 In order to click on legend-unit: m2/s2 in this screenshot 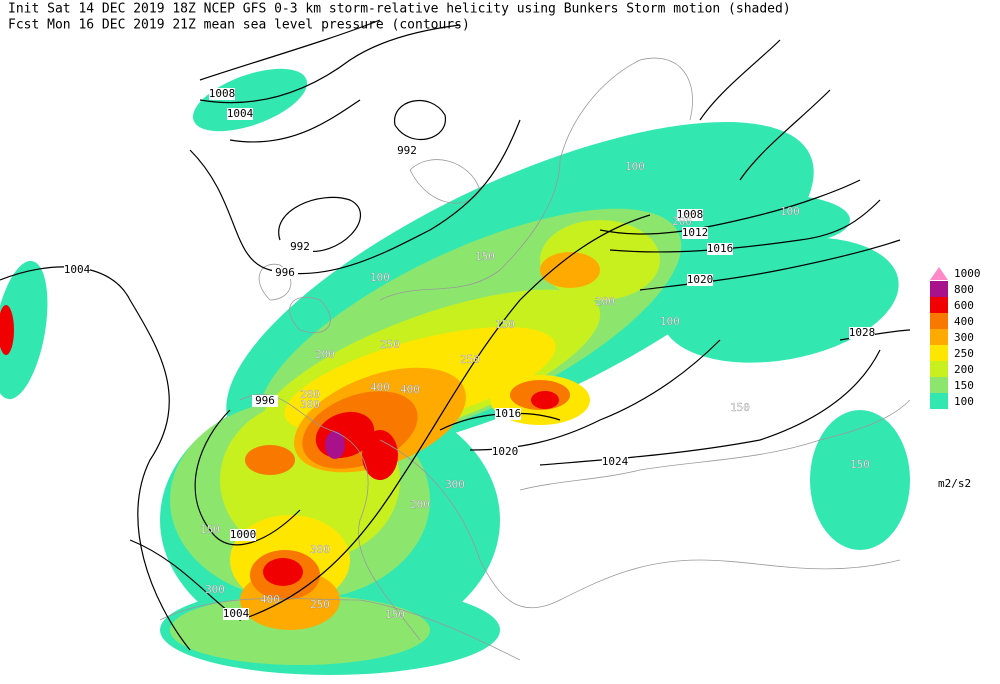, I will do `click(954, 483)`.